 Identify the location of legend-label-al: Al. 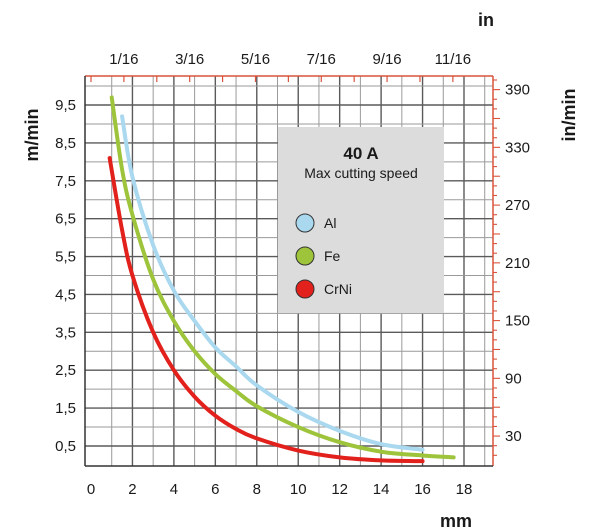
(330, 223).